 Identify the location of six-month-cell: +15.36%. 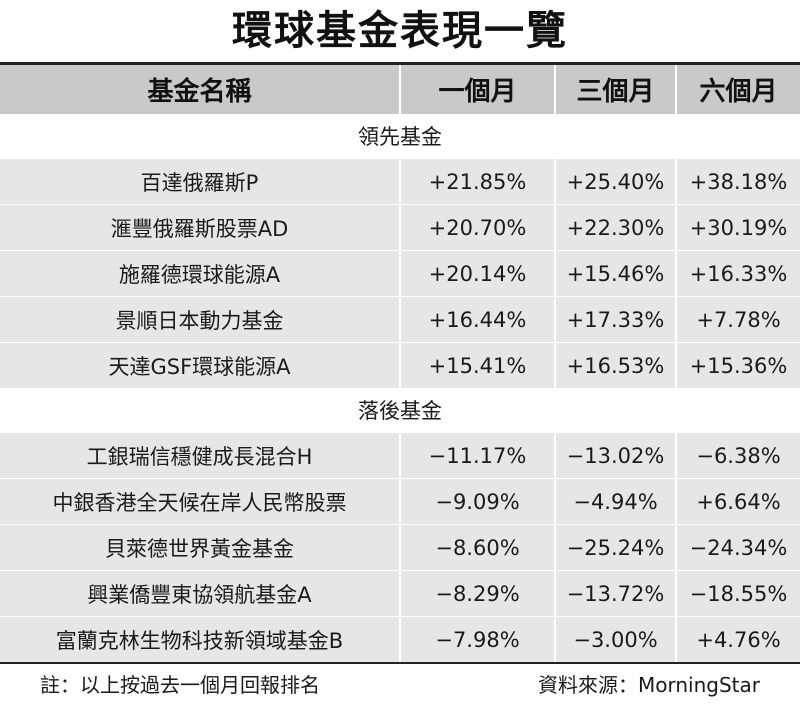
(737, 365).